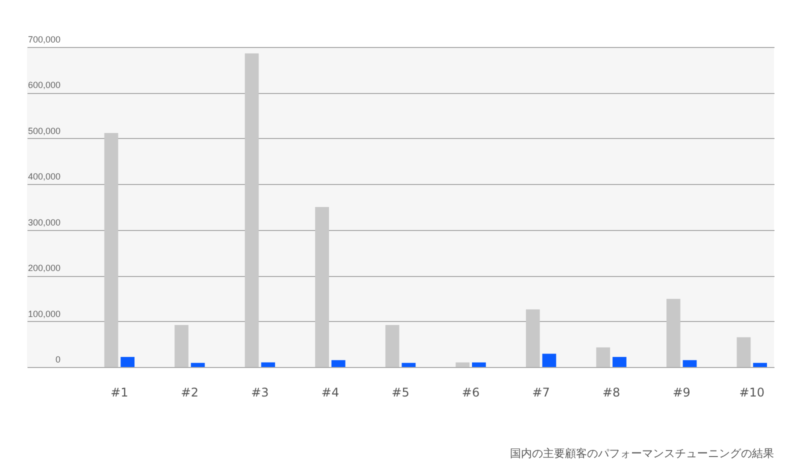 The width and height of the screenshot is (810, 462). I want to click on y-tick-label: 600,000, so click(44, 85).